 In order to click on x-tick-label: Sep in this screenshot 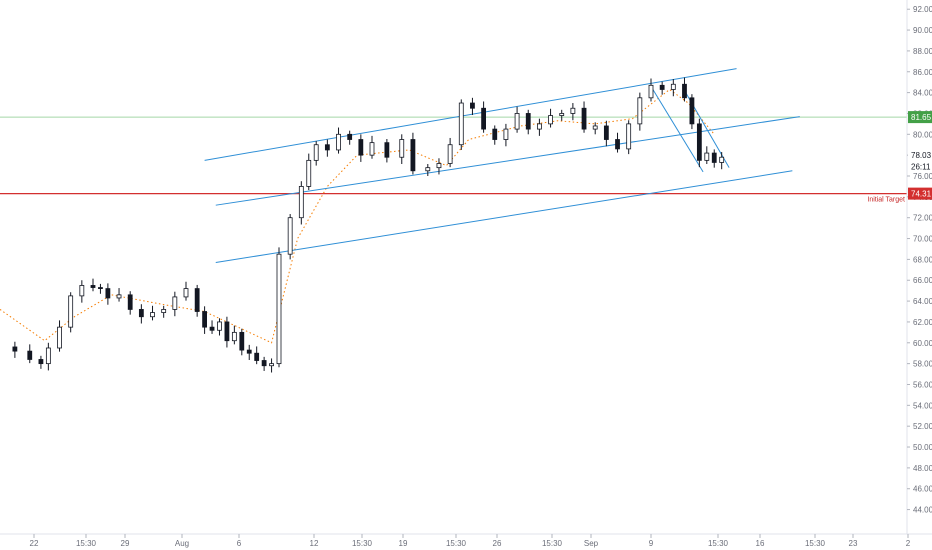, I will do `click(591, 543)`.